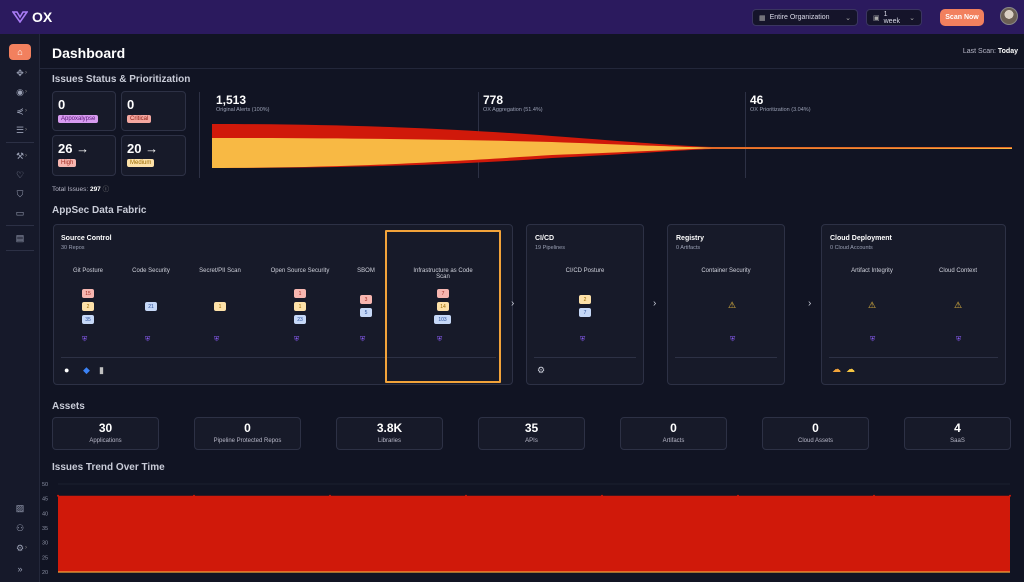 The width and height of the screenshot is (1024, 582). I want to click on cicd-card, so click(585, 304).